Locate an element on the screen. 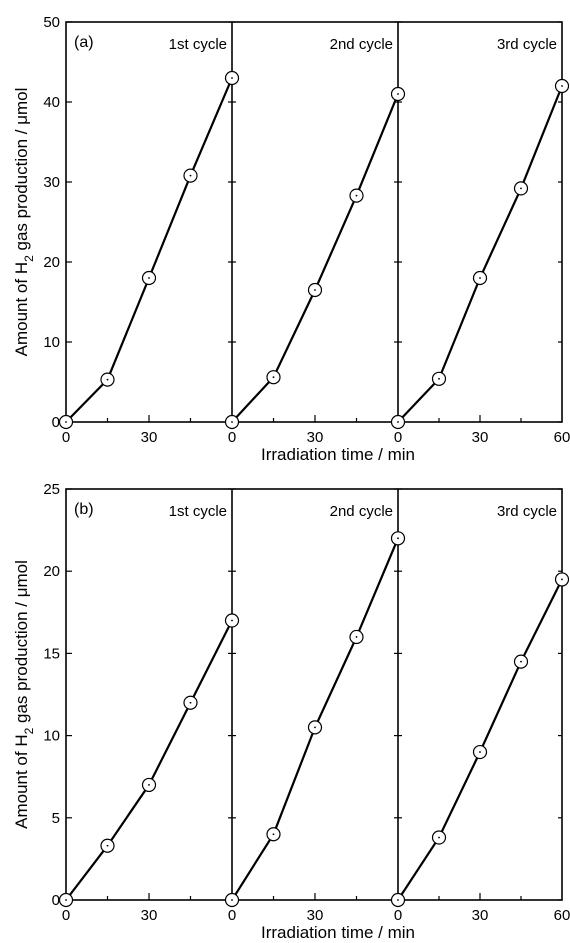  panel-label: (b) is located at coordinates (84, 509).